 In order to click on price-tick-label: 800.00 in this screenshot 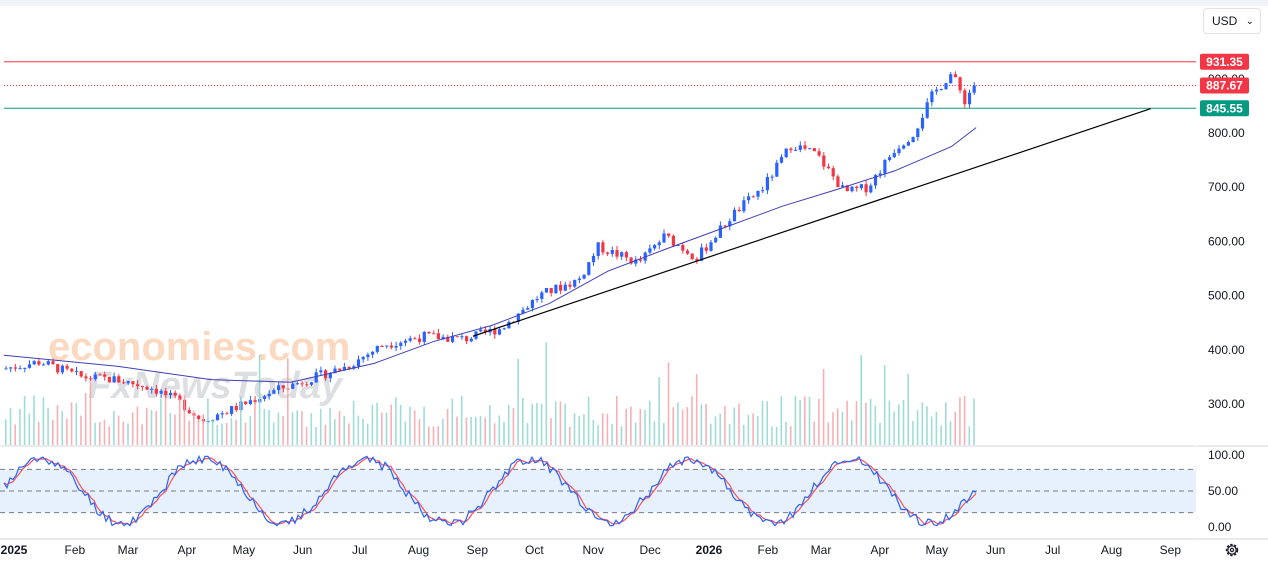, I will do `click(1226, 133)`.